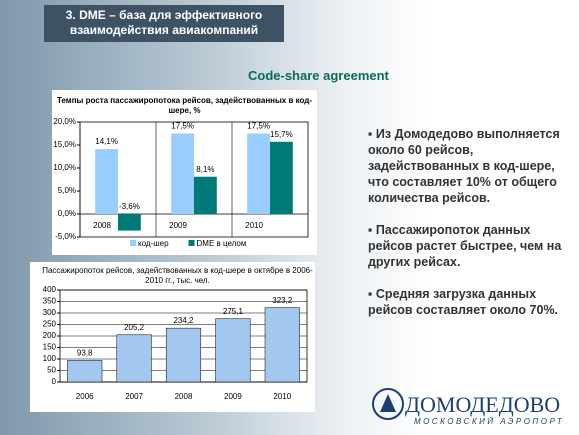 Image resolution: width=579 pixels, height=435 pixels. I want to click on x-tick-label: 2006, so click(85, 396).